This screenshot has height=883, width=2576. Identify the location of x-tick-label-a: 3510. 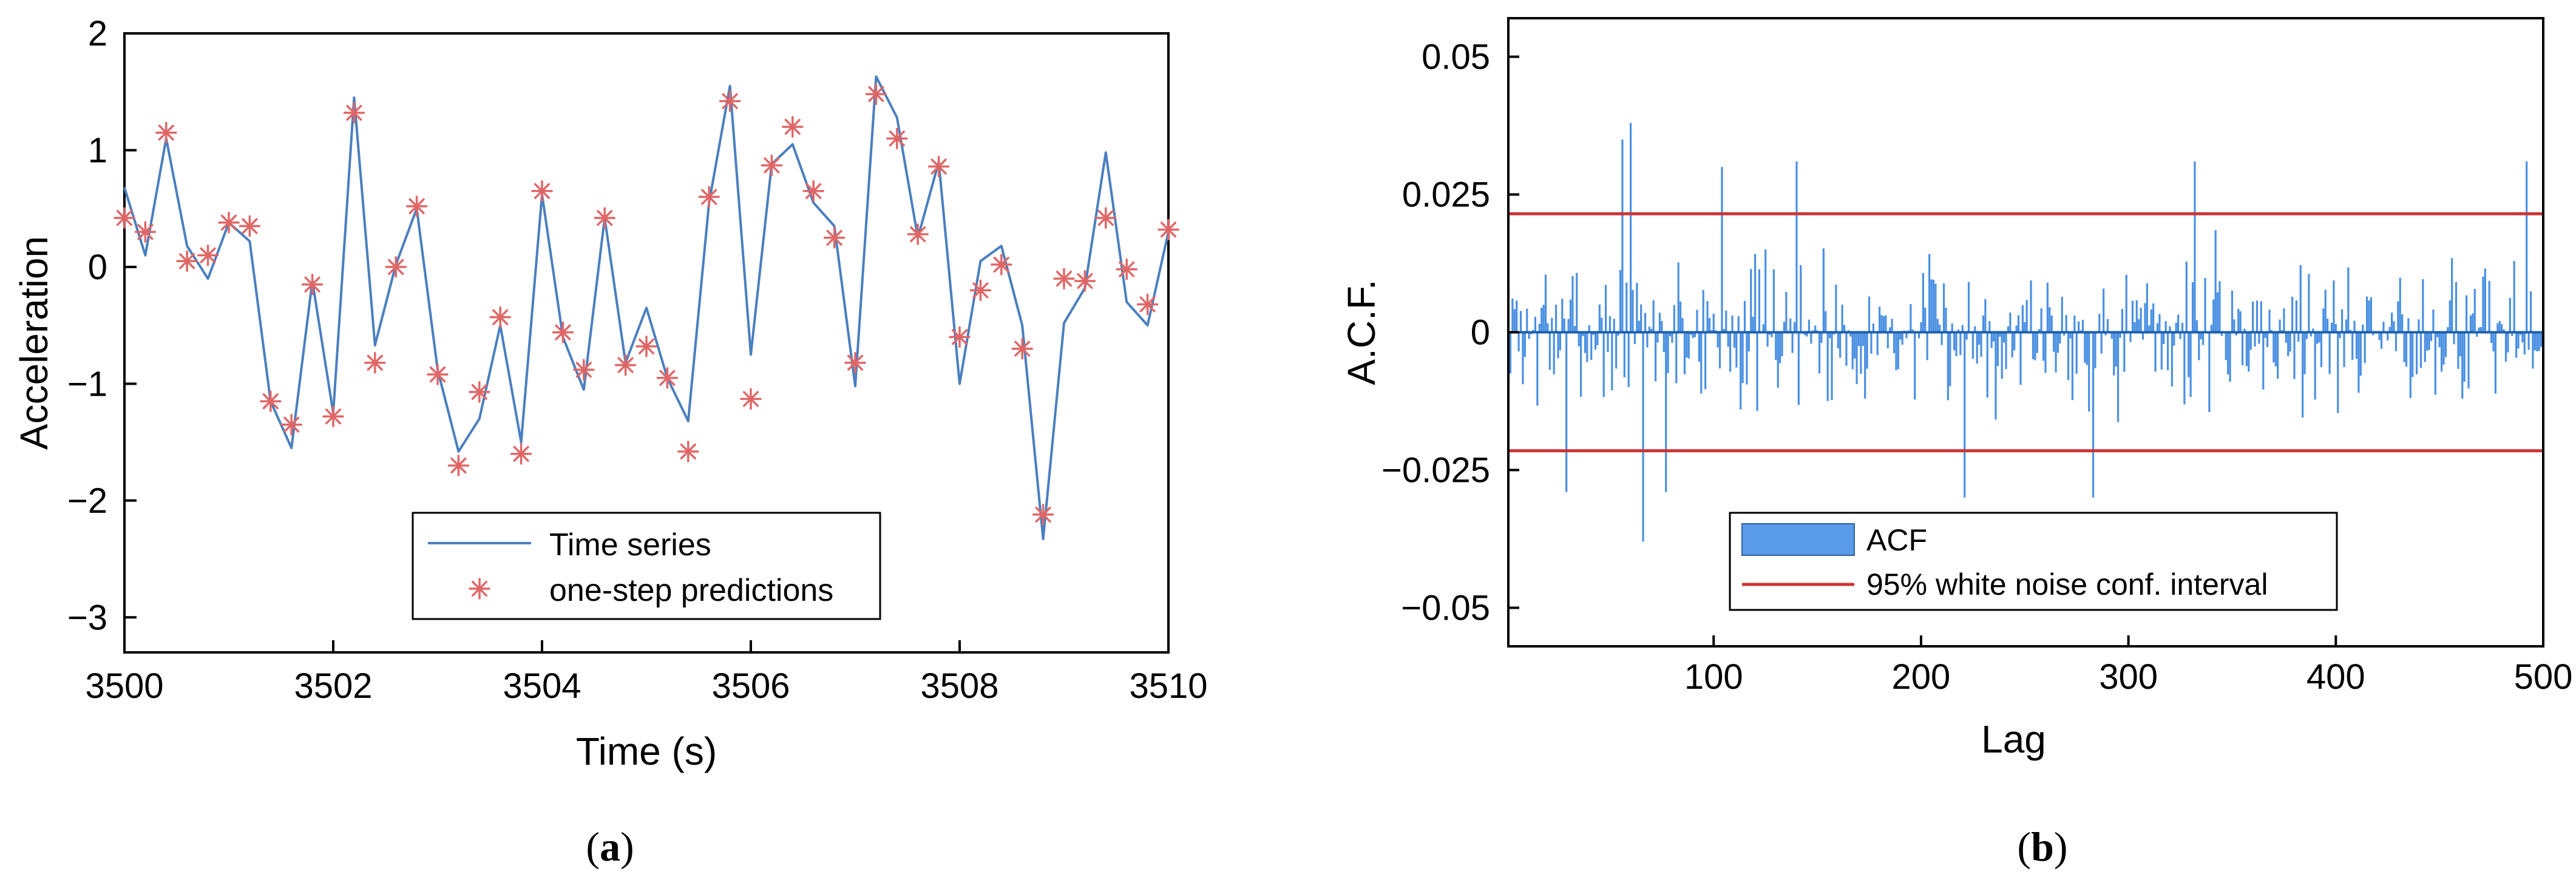
(1168, 686).